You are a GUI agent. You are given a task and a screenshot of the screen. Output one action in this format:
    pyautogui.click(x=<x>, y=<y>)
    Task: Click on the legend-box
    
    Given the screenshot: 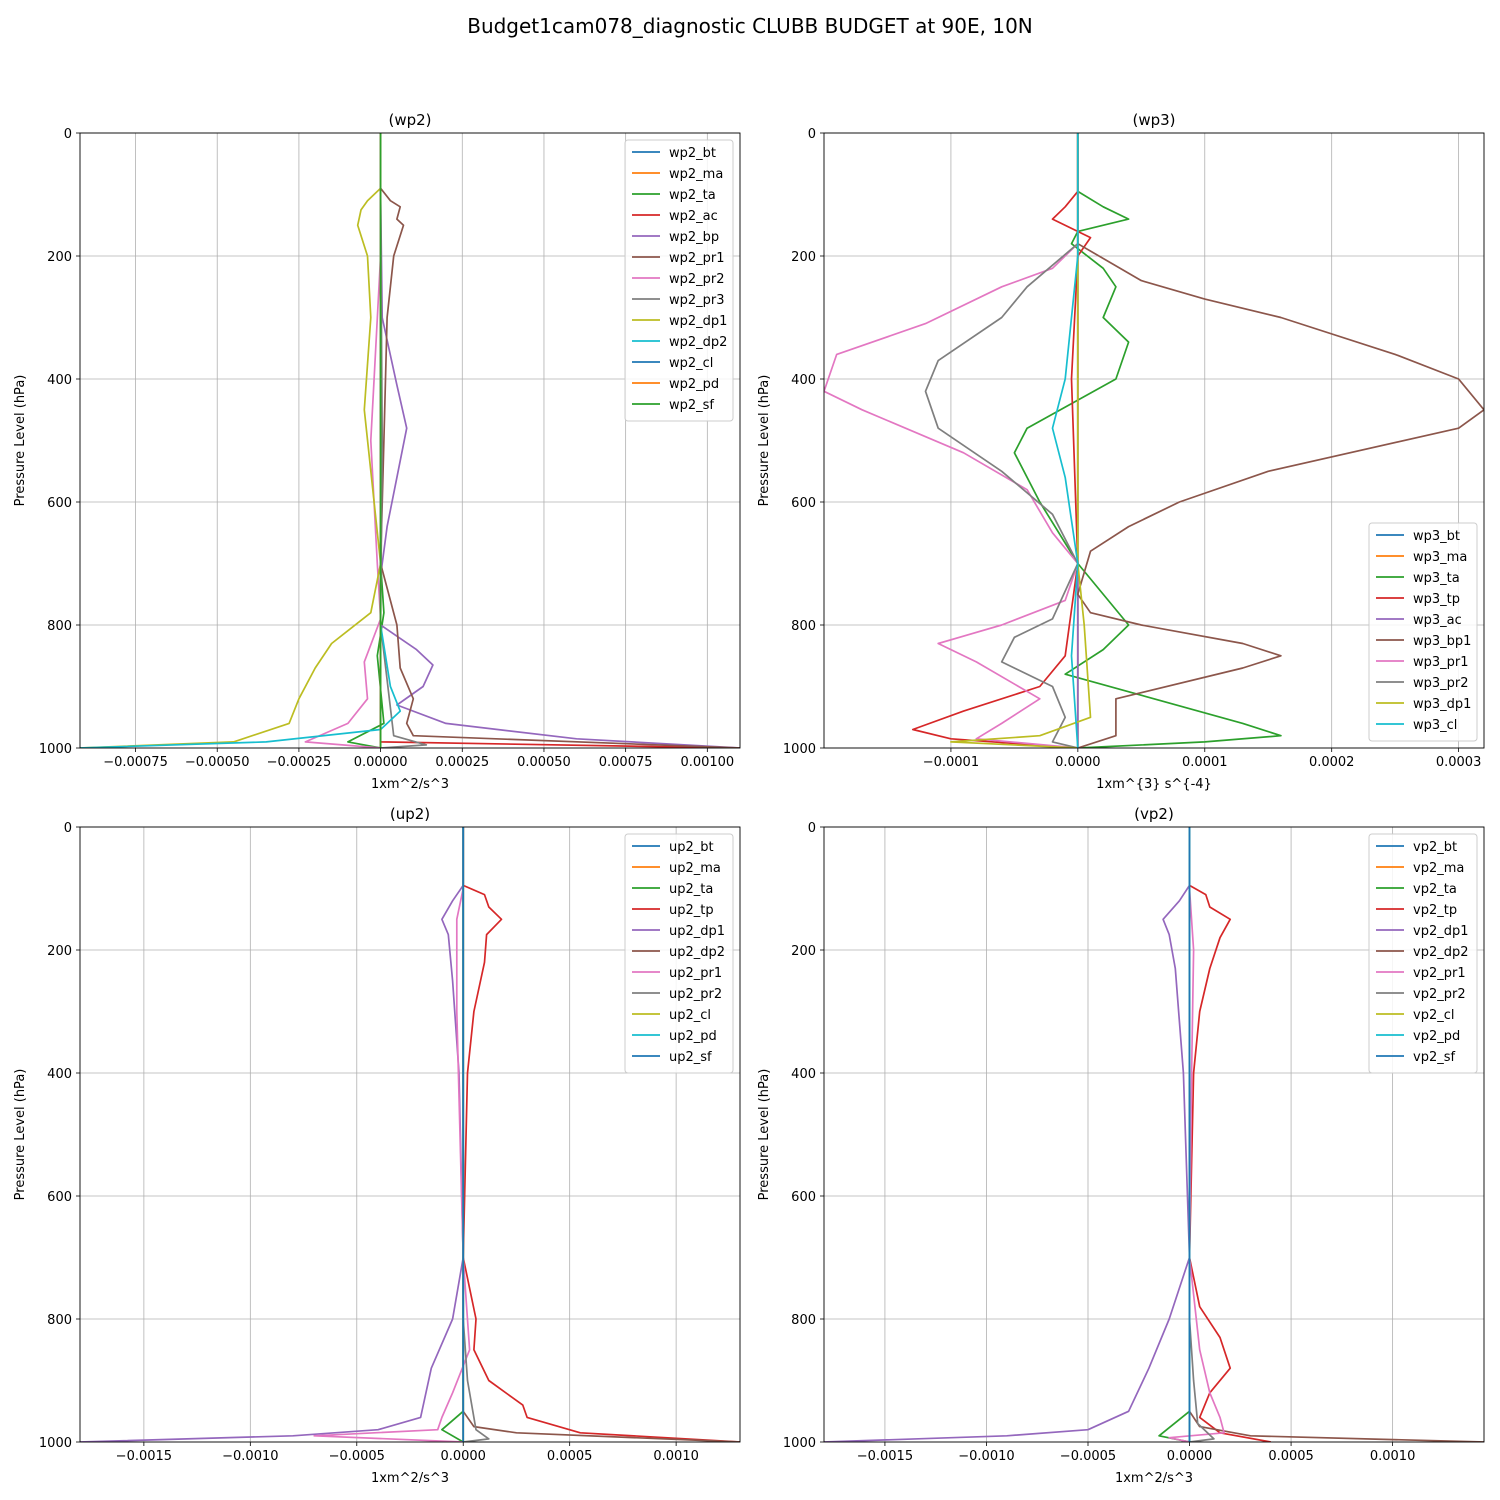 What is the action you would take?
    pyautogui.click(x=679, y=280)
    